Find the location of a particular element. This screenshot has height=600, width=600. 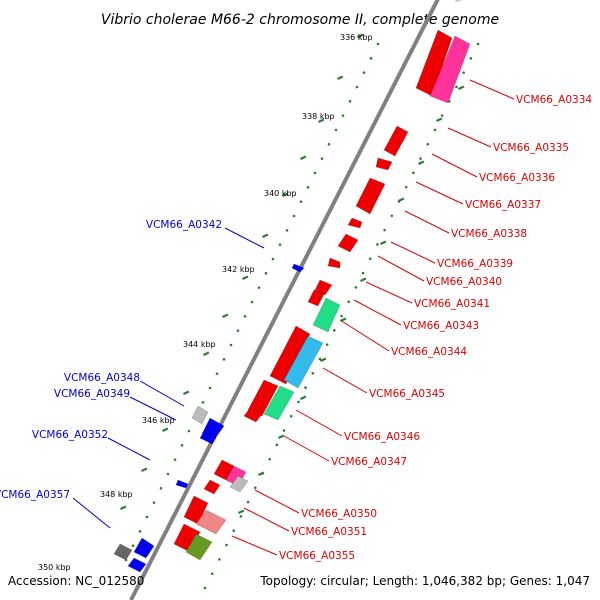

gene-label-forward: VCM66_A0340 is located at coordinates (464, 282).